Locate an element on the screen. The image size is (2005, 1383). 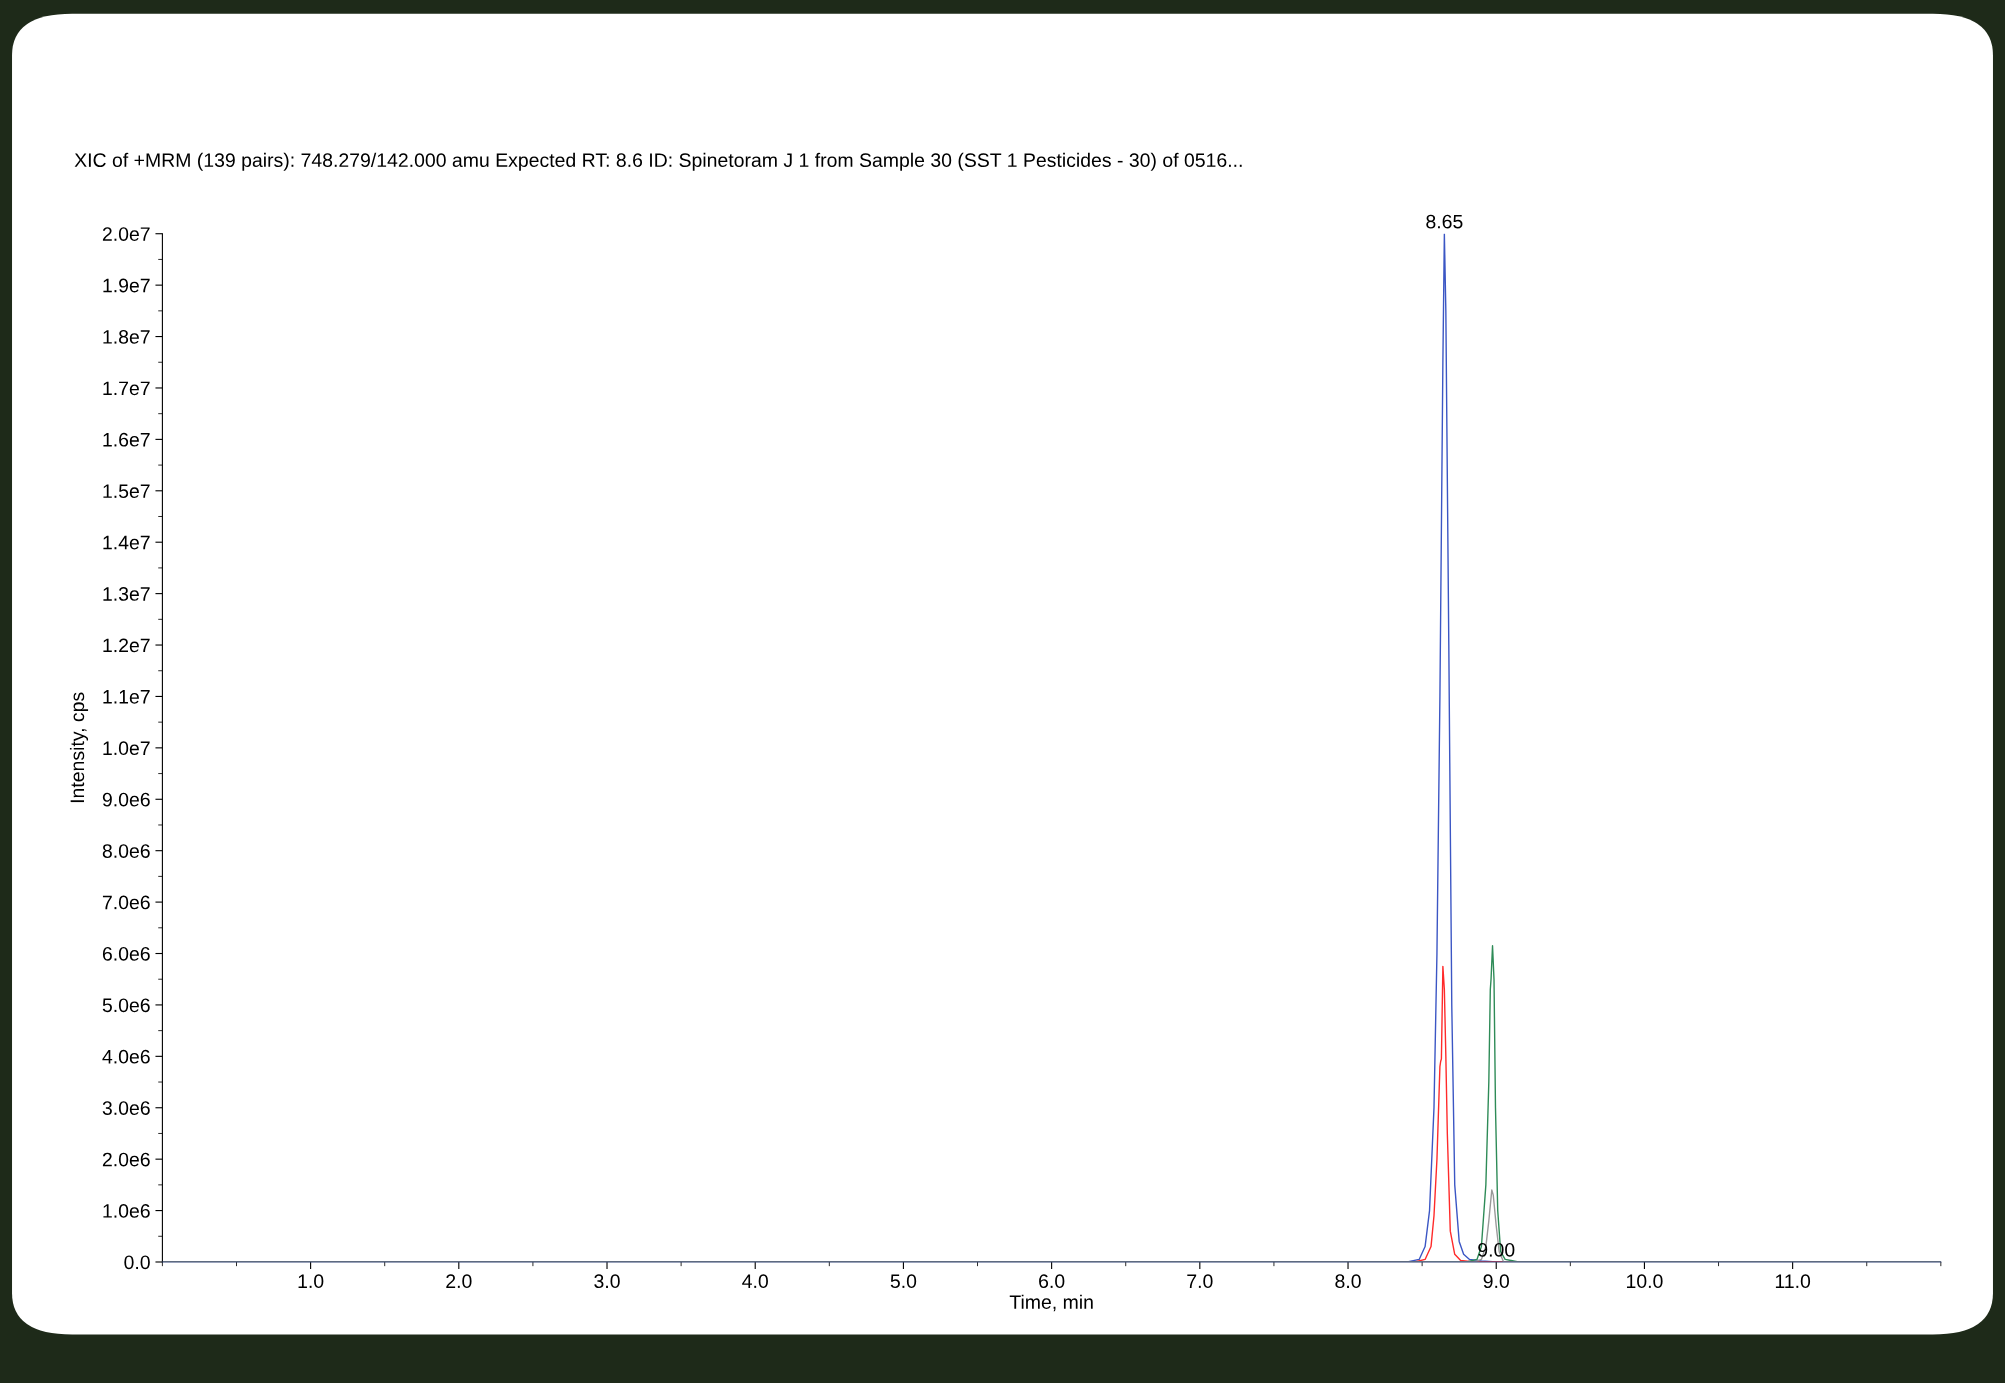
y-tick-label: 8.0e6 is located at coordinates (126, 851).